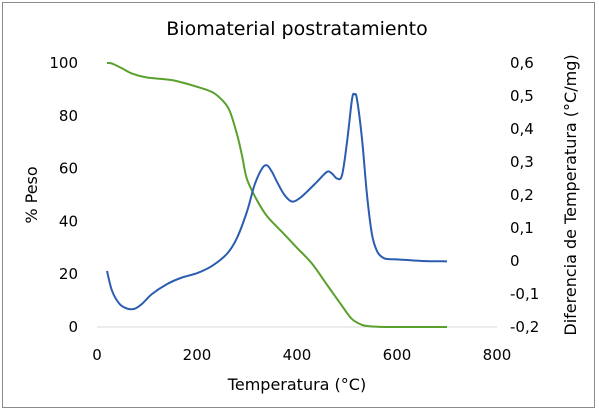 The width and height of the screenshot is (599, 412). Describe the element at coordinates (497, 355) in the screenshot. I see `x-tick-label: 800` at that location.